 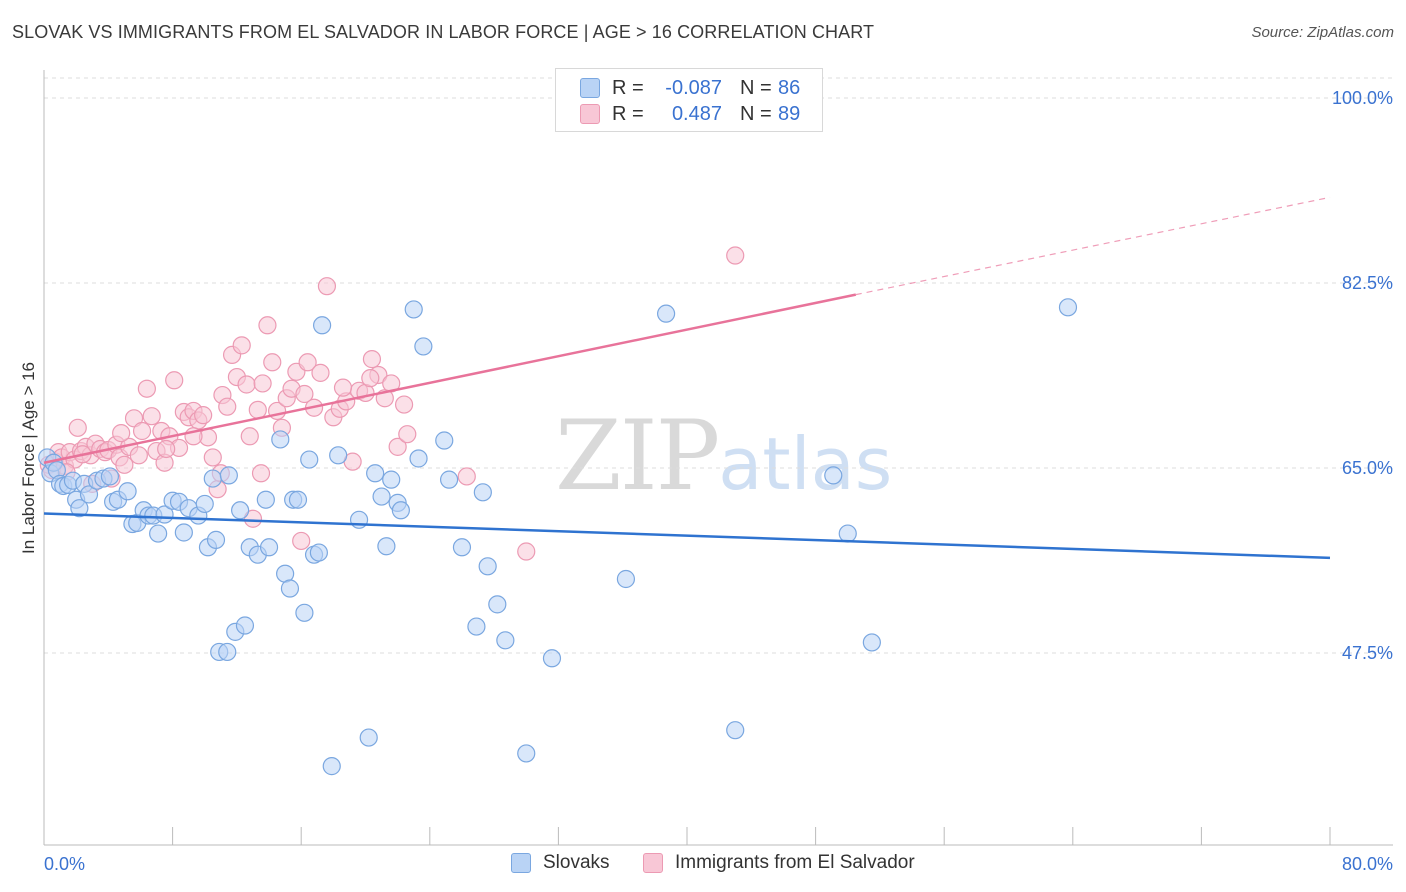 I want to click on x-tick-label: 0.0%, so click(x=64, y=864).